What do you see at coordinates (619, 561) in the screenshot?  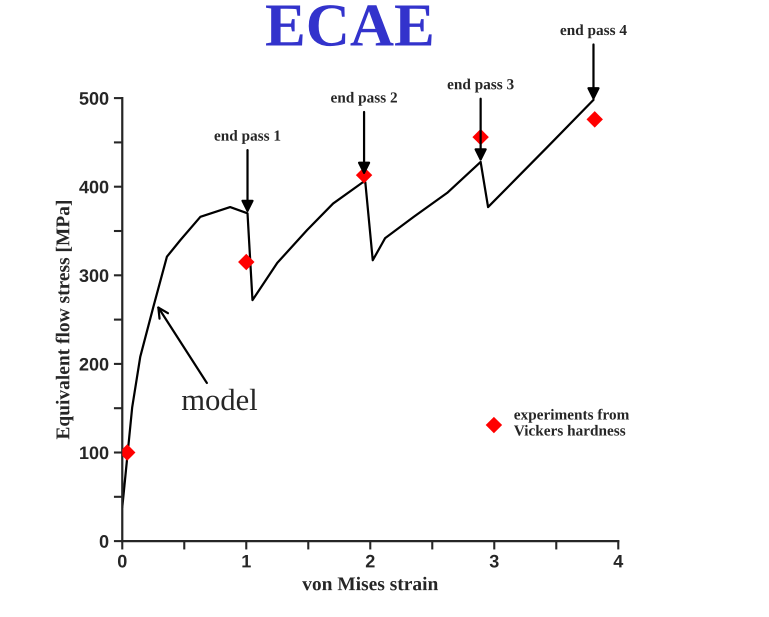 I see `x-tick-label: 4` at bounding box center [619, 561].